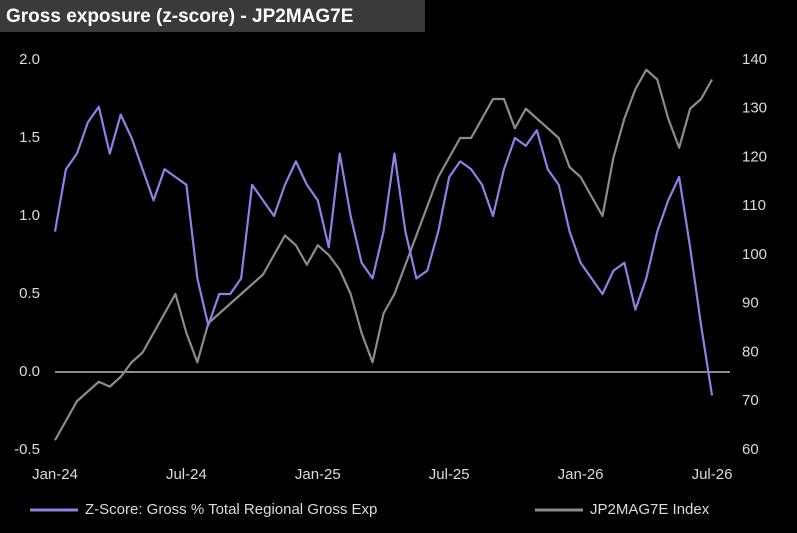  I want to click on y2-tick-label: 70, so click(750, 400).